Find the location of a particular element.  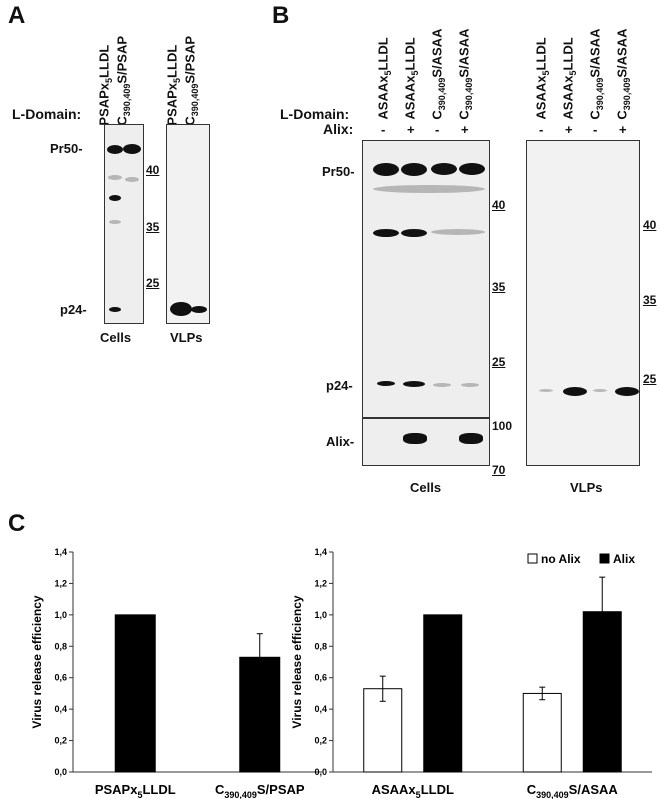

panel-b-cells-label: Cells is located at coordinates (426, 487).